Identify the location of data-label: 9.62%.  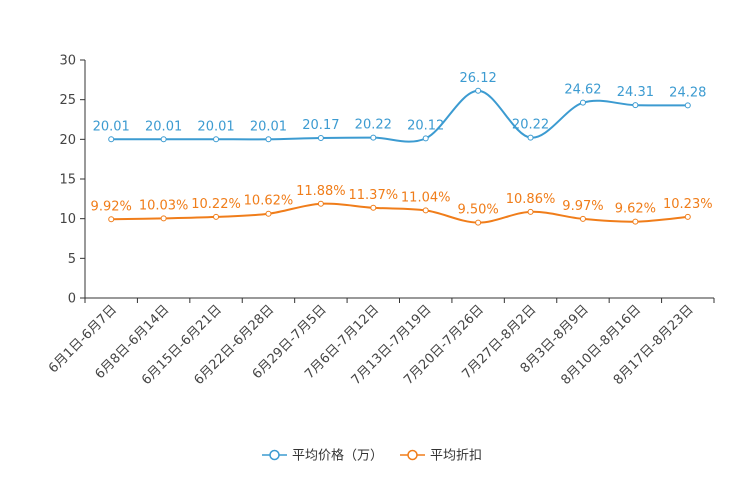
(635, 209).